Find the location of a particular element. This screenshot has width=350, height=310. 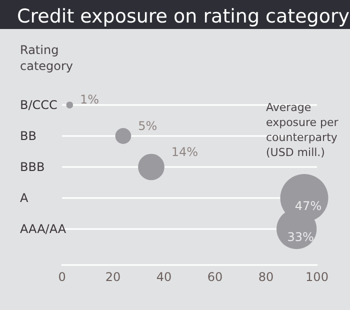

x-tick-label: 100 is located at coordinates (317, 277).